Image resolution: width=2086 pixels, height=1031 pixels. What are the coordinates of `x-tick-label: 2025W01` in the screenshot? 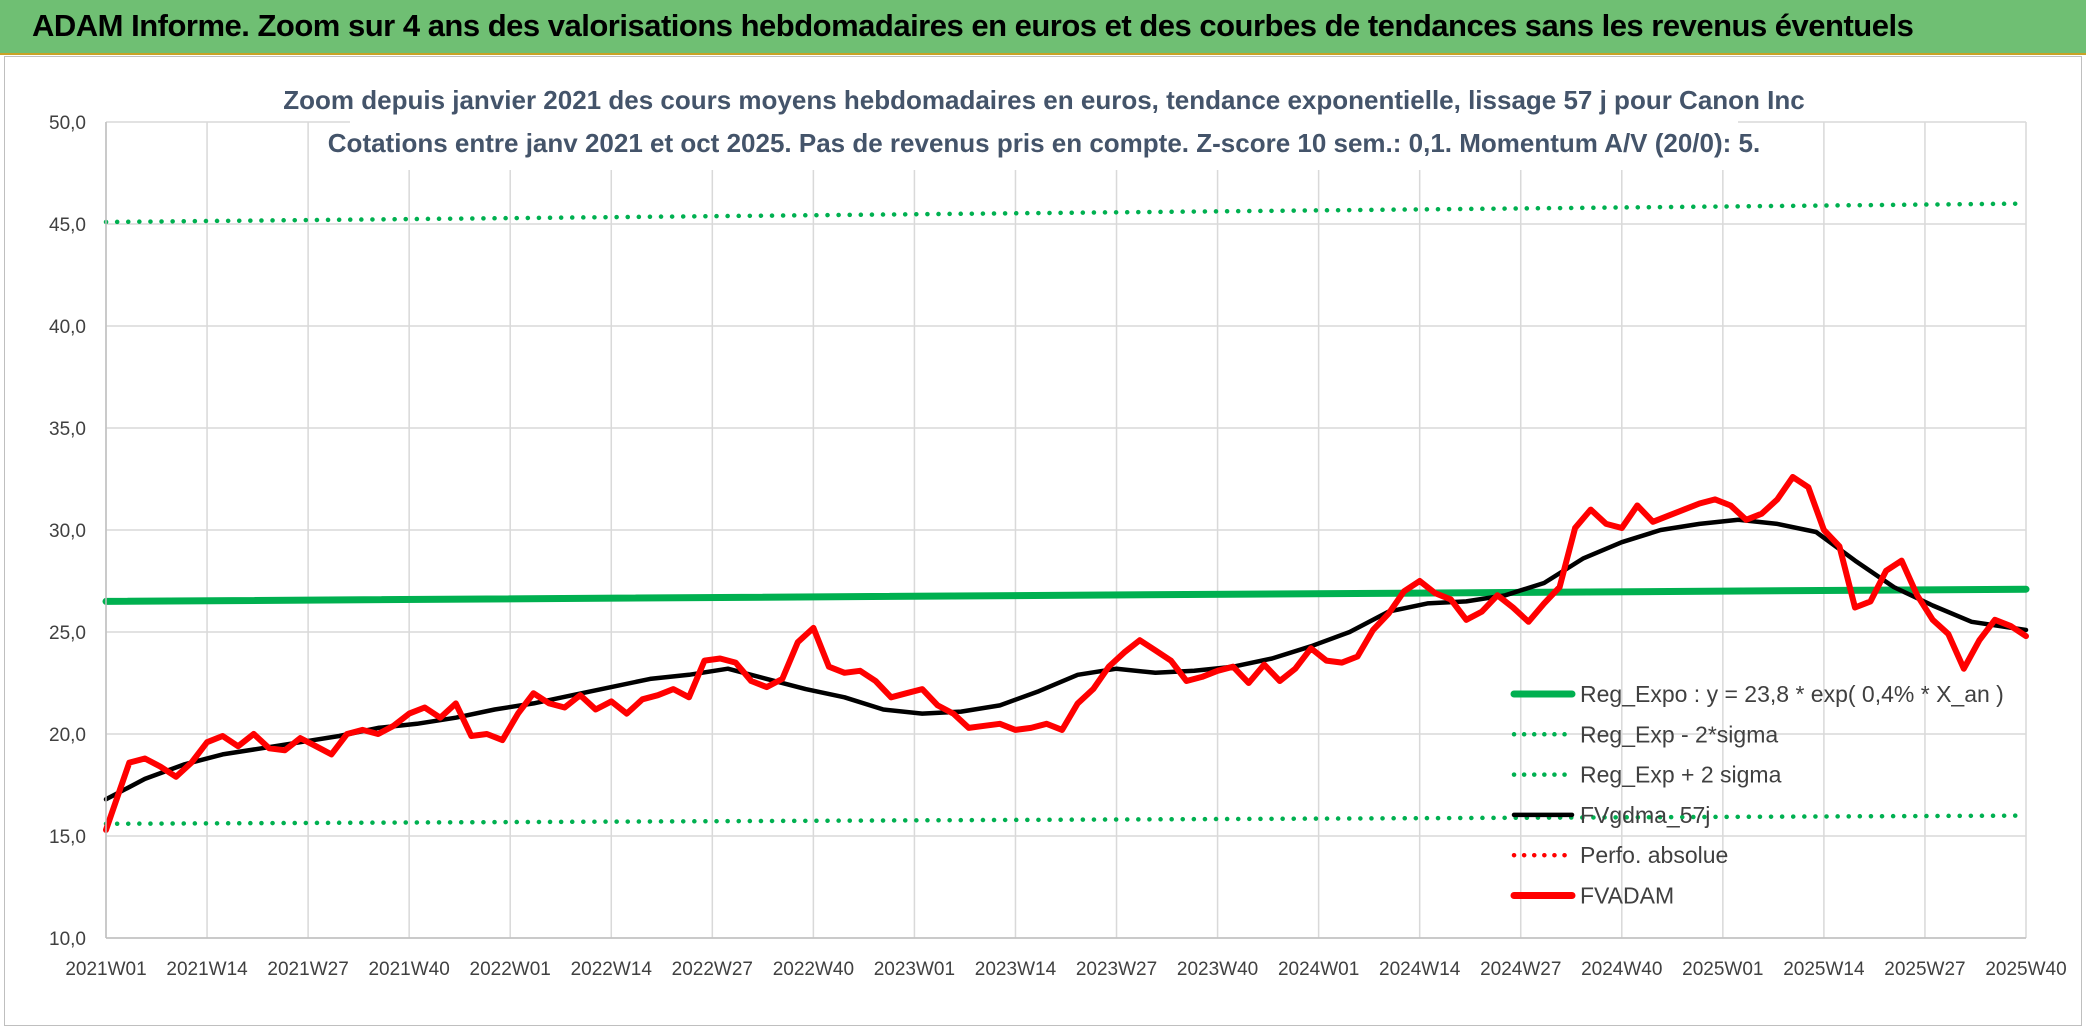 It's located at (1722, 969).